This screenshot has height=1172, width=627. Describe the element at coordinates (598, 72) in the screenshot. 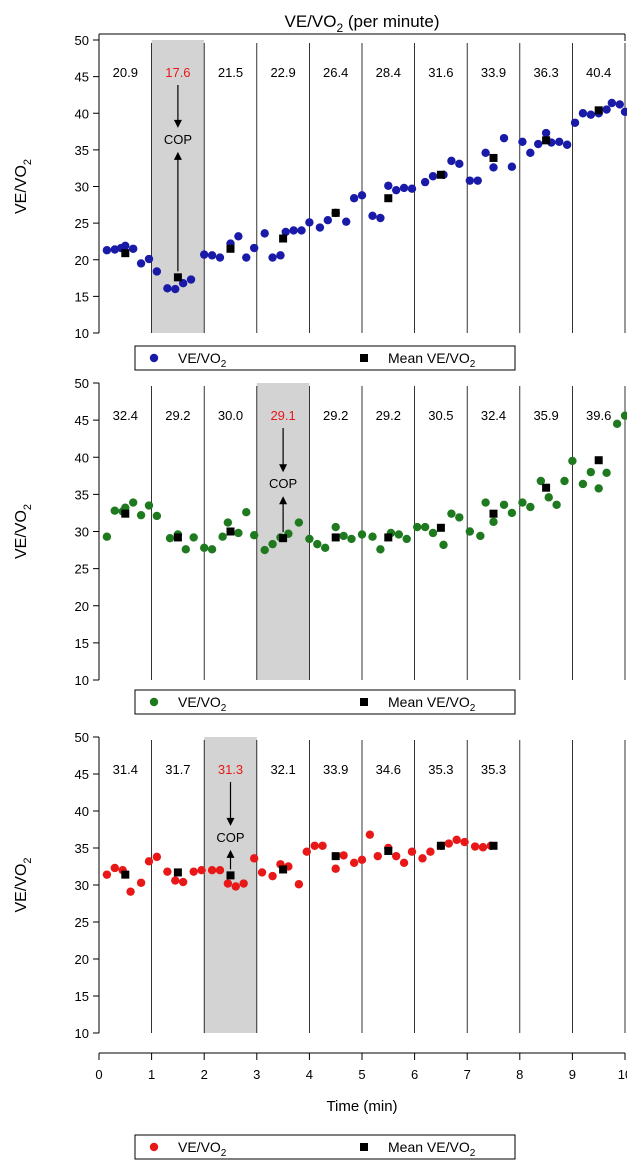

I see `minute-mean-label: 40.4` at that location.